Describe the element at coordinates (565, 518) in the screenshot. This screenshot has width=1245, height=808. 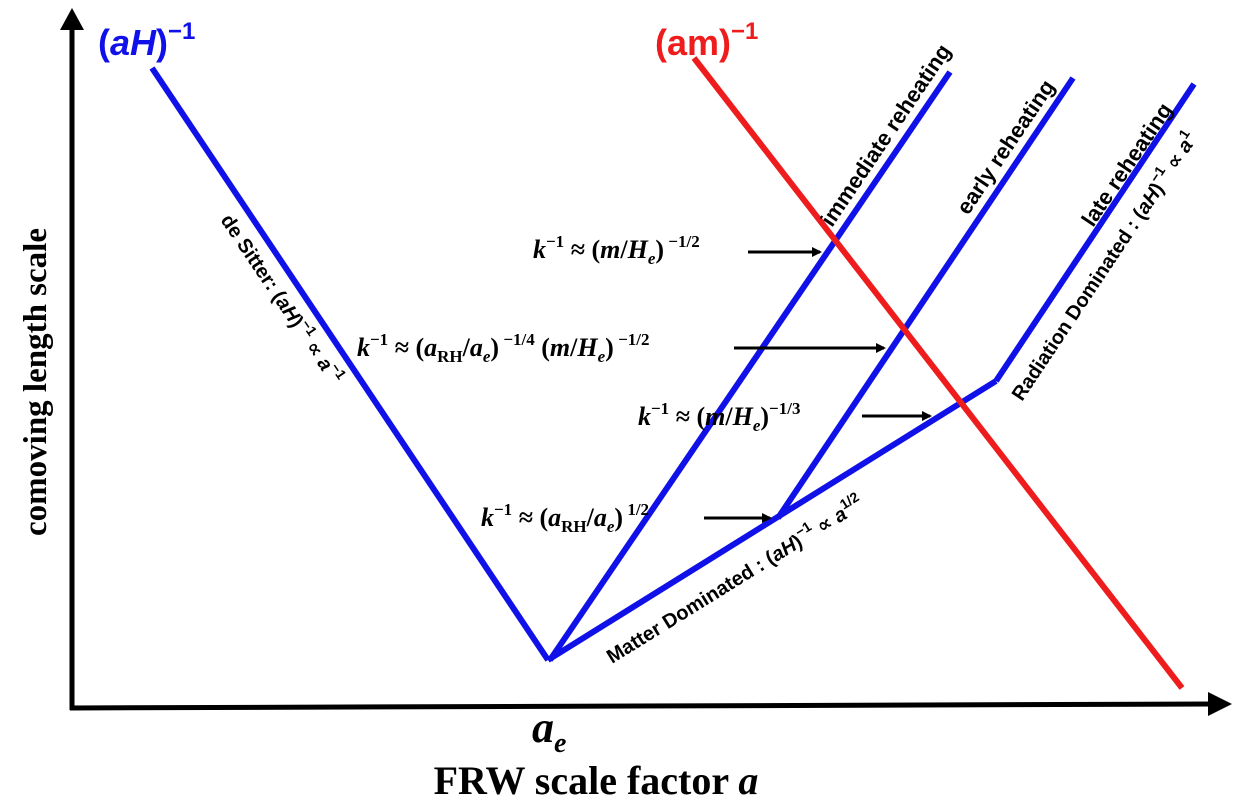
I see `annotation-reheat: k−1 ≈ (aRH/ae) 1/2` at that location.